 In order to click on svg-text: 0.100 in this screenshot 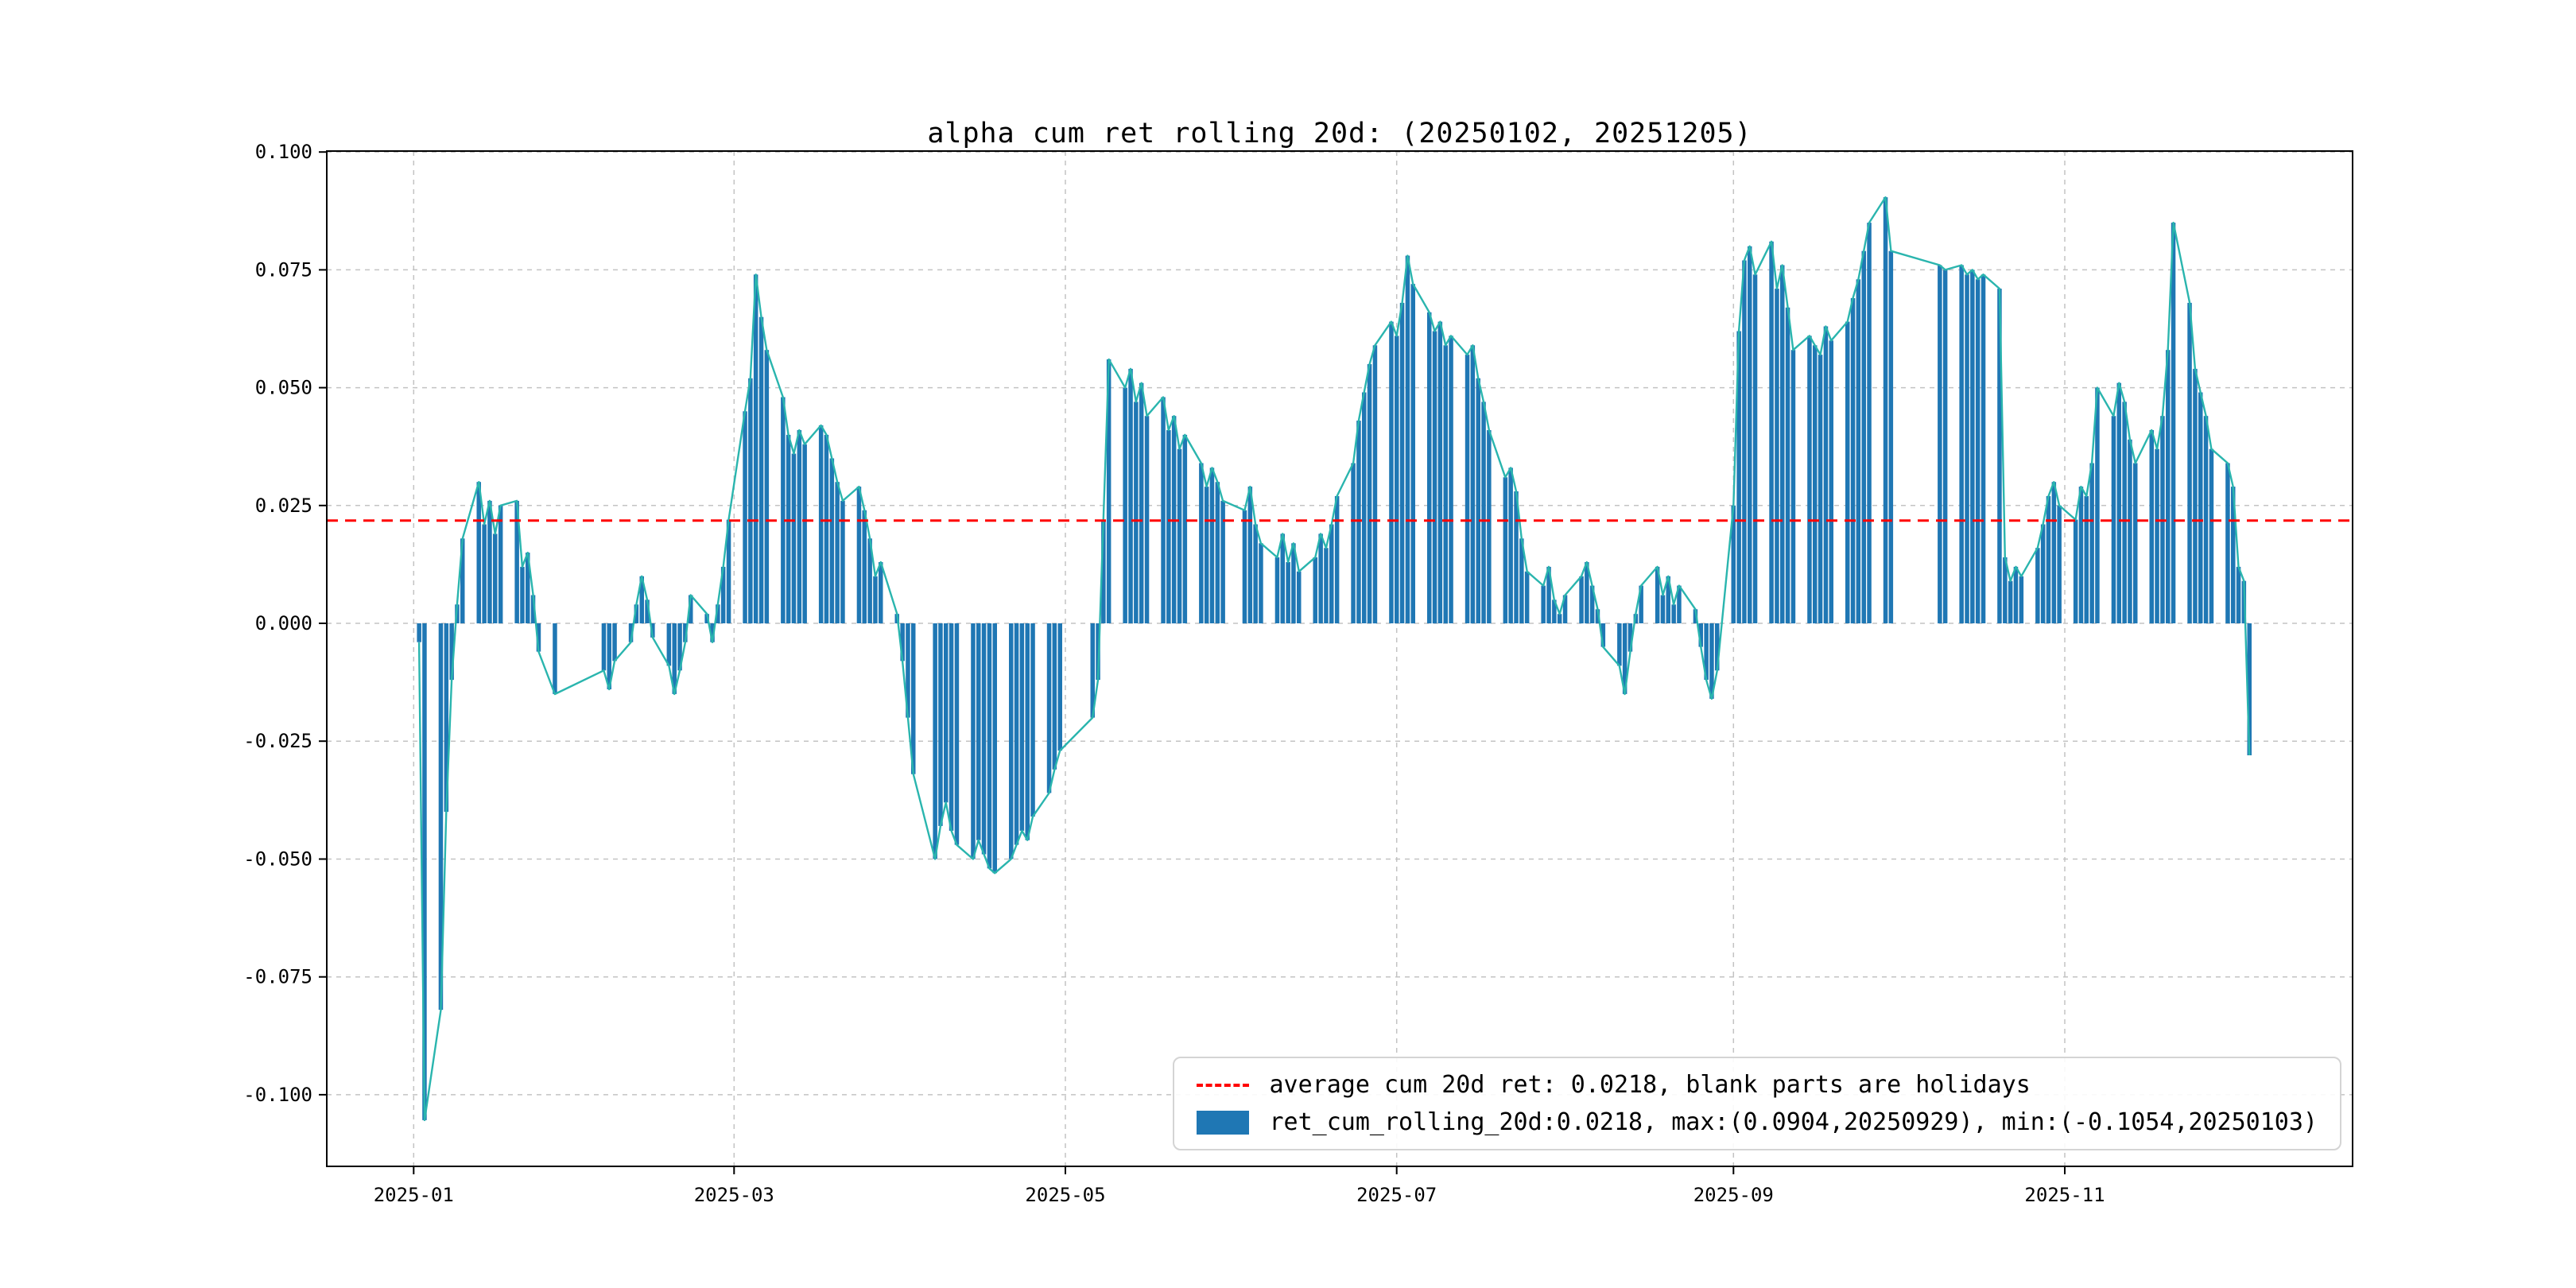, I will do `click(283, 152)`.